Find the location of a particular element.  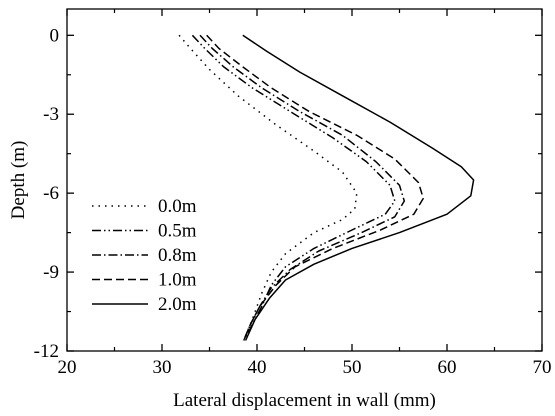

x-tick-label: 40 is located at coordinates (257, 367).